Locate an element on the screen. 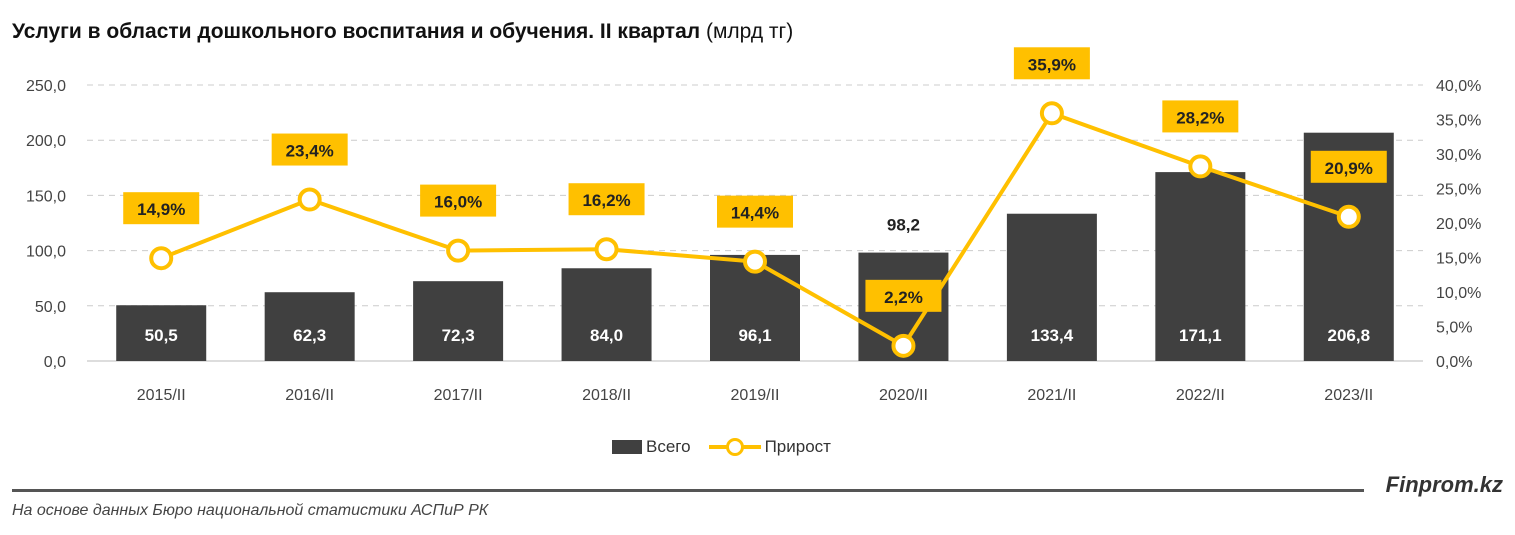  bar-label: 50,5 is located at coordinates (161, 335).